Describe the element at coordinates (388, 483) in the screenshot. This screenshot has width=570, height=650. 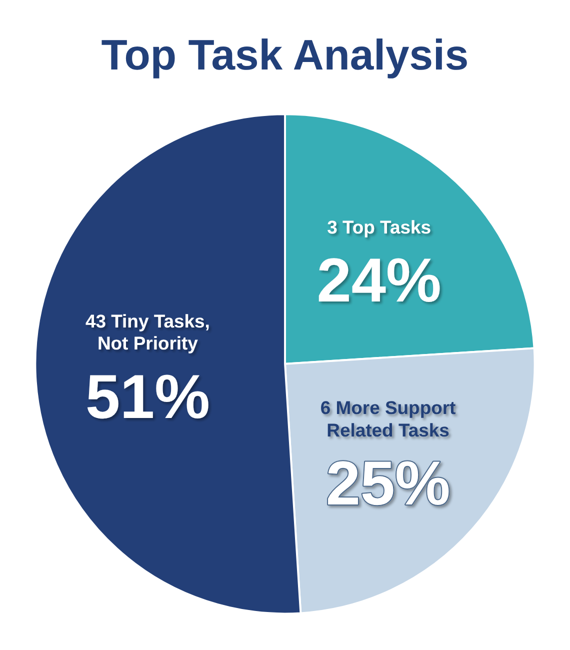
I see `data-label: 25%` at that location.